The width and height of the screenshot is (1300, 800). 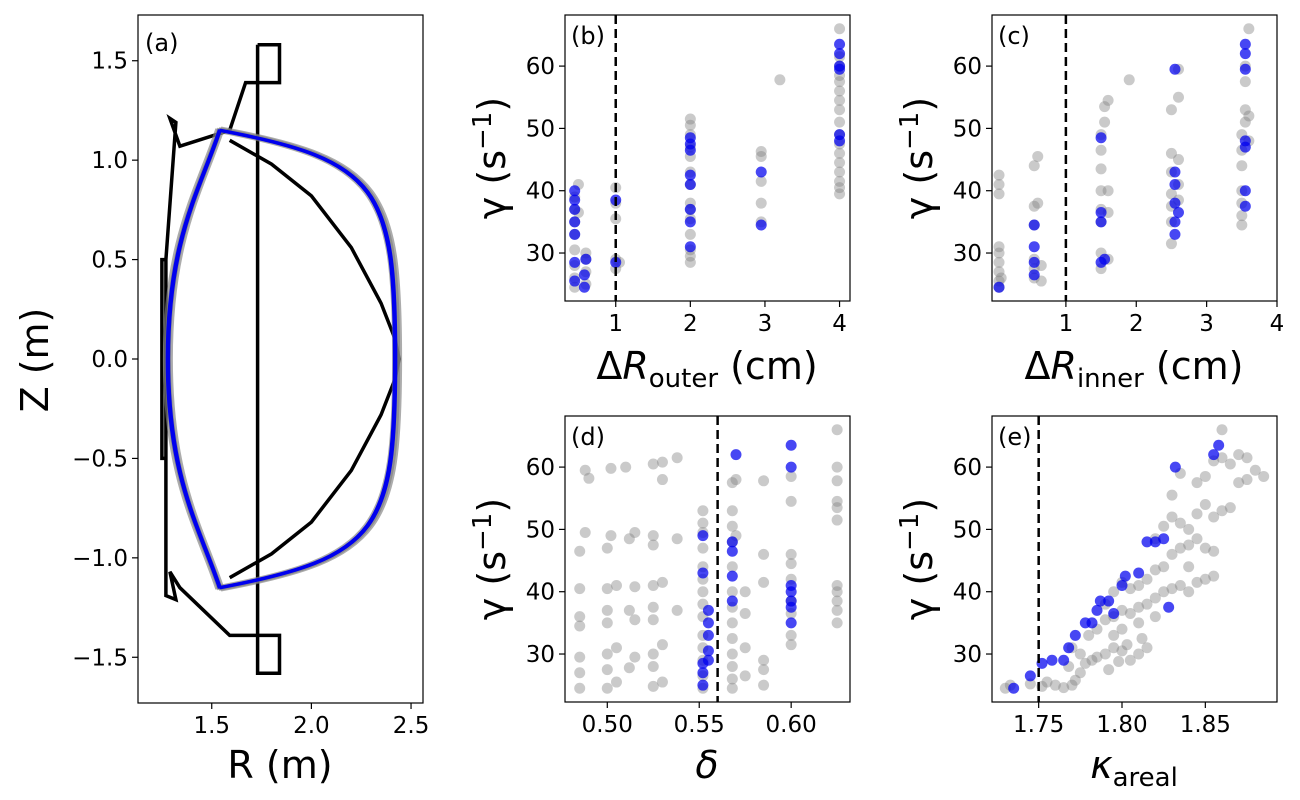 What do you see at coordinates (109, 261) in the screenshot?
I see `y-tick-label: 0.5` at bounding box center [109, 261].